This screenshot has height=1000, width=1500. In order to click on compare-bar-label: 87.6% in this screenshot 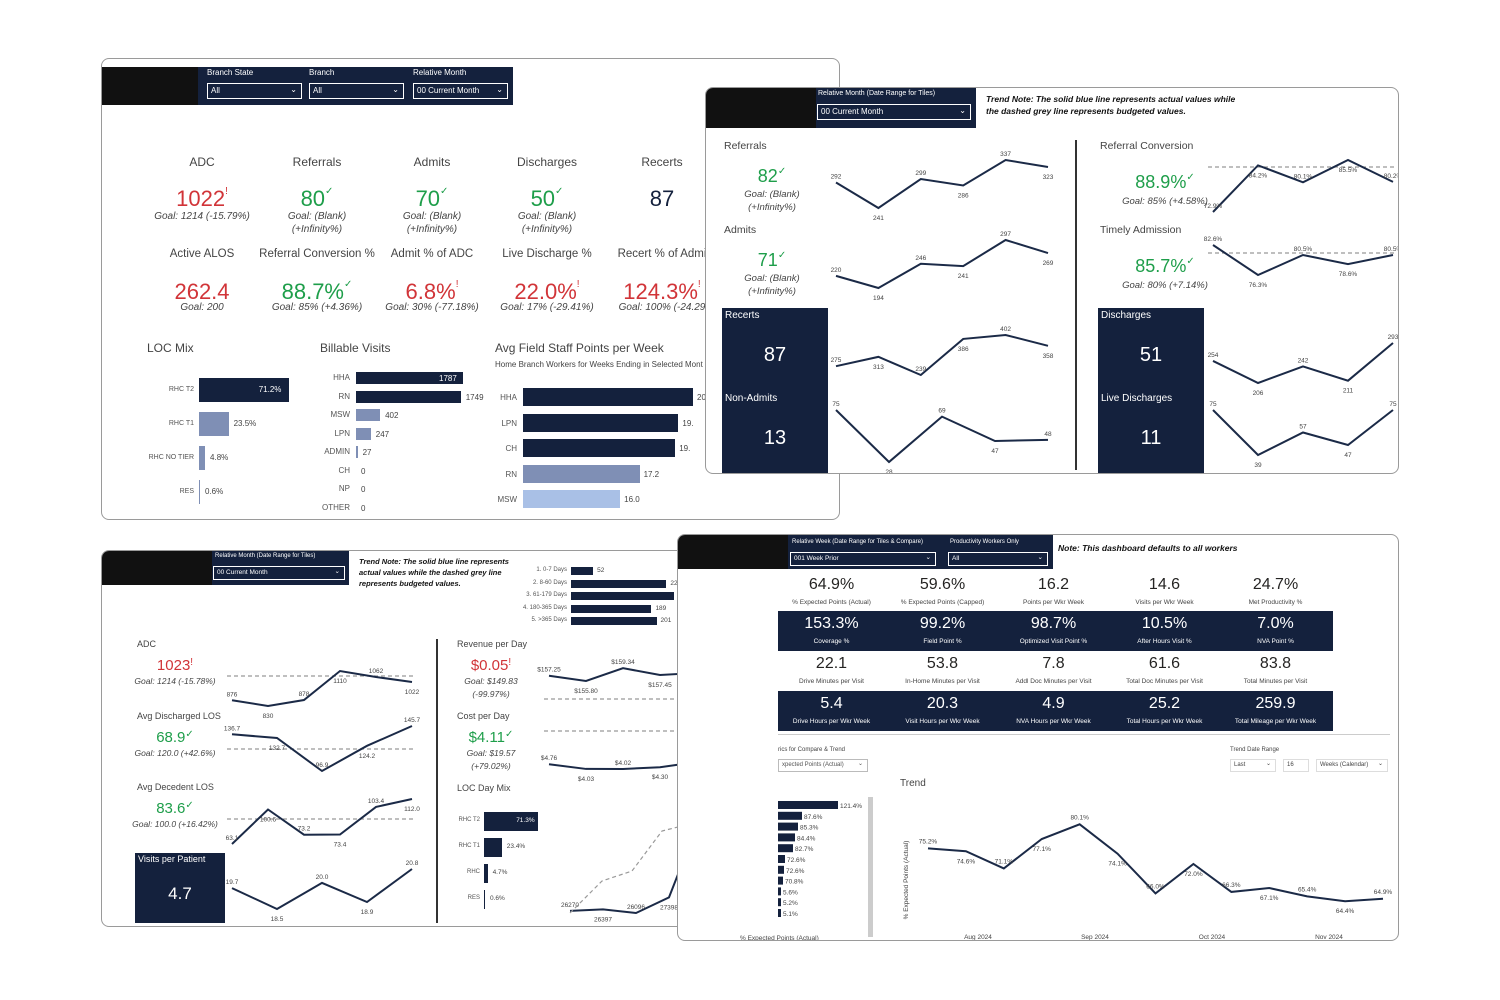, I will do `click(813, 817)`.